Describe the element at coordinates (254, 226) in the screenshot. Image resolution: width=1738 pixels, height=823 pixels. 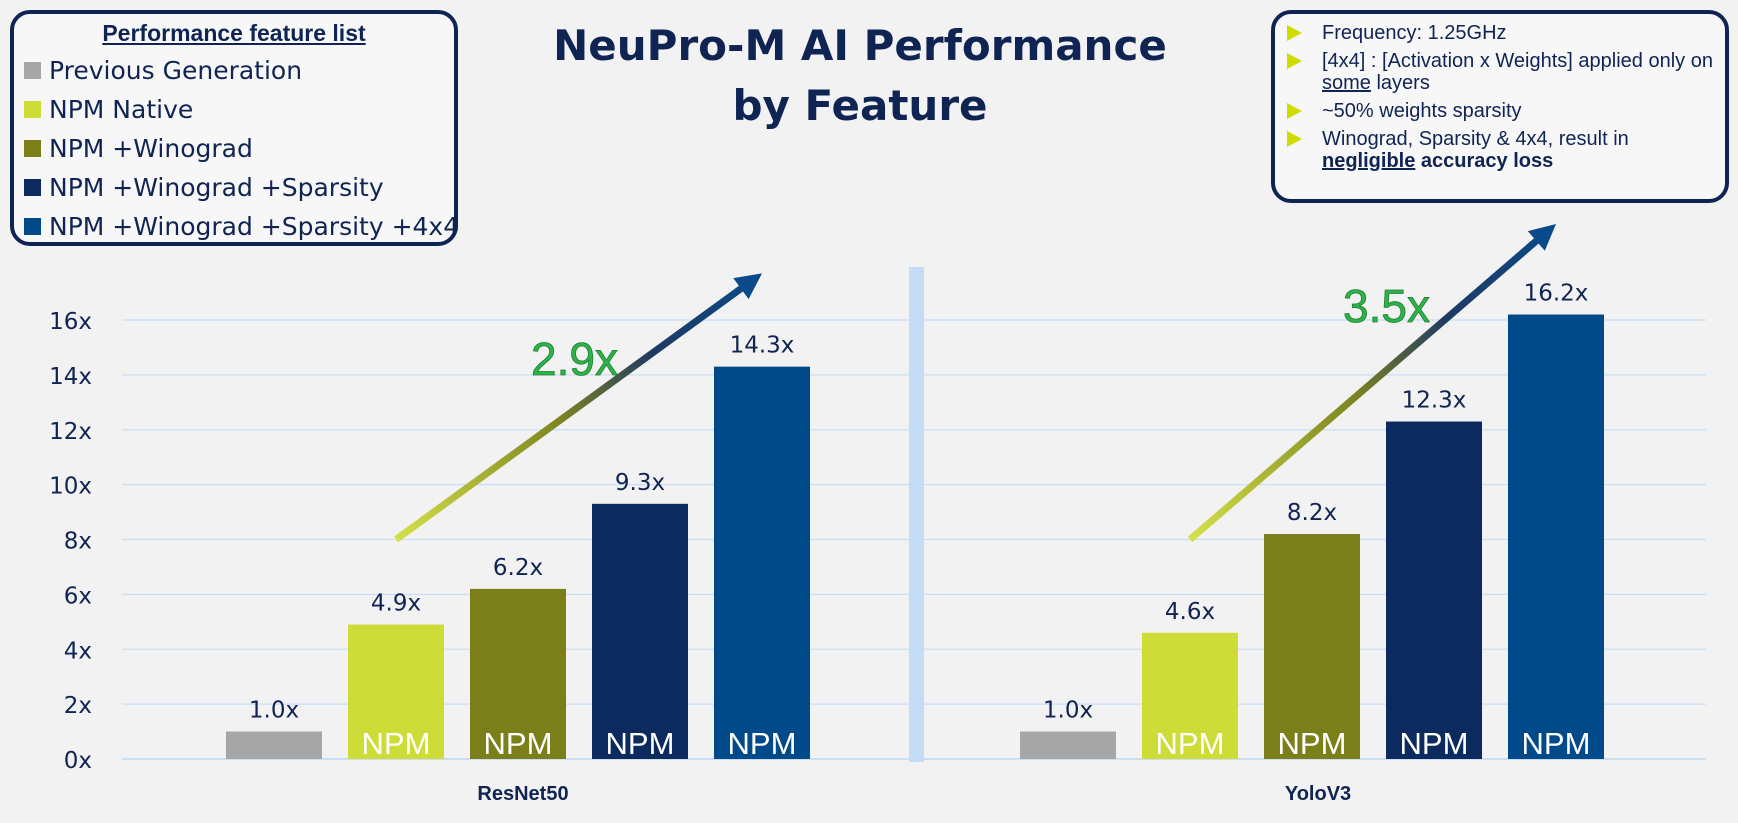
I see `legend-label: NPM +Winograd +Sparsity +4x4` at that location.